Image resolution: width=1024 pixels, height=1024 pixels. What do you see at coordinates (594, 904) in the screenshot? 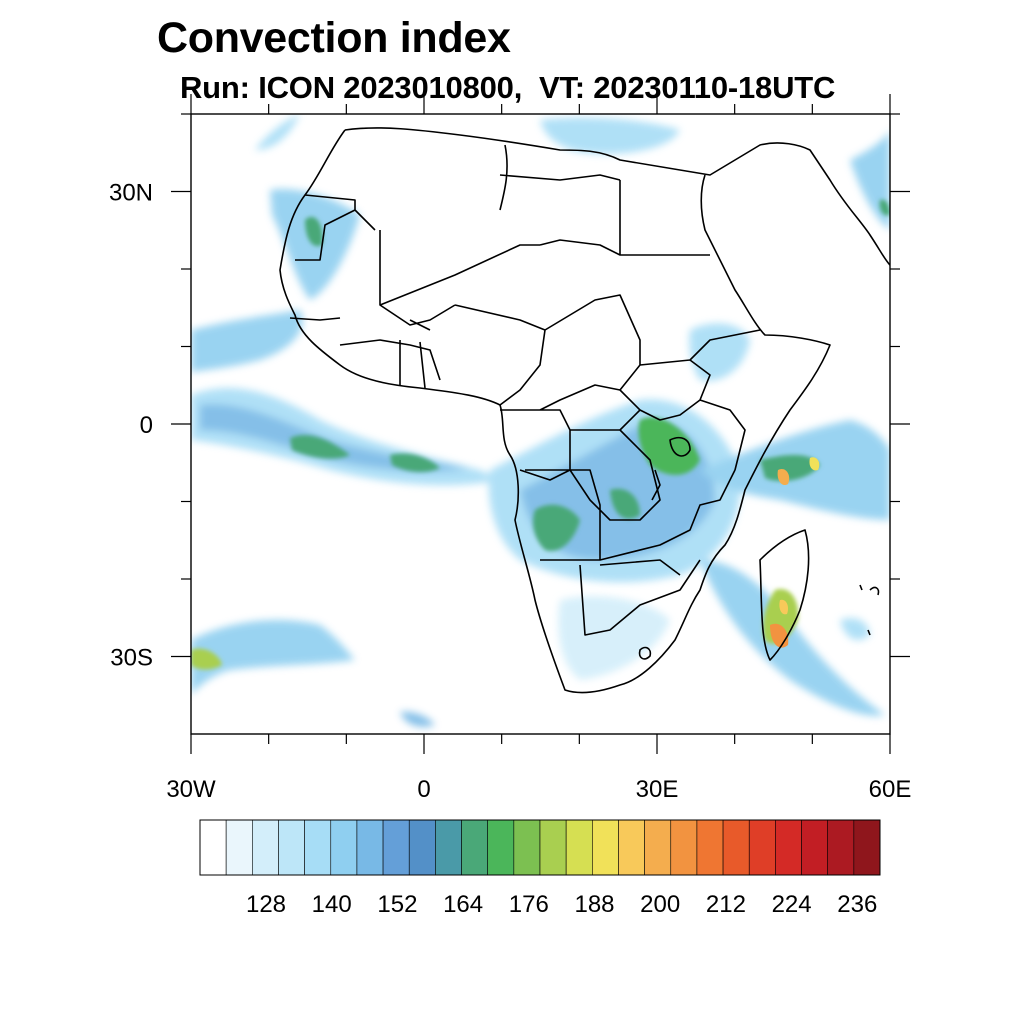
I see `colorbar-label: 188` at bounding box center [594, 904].